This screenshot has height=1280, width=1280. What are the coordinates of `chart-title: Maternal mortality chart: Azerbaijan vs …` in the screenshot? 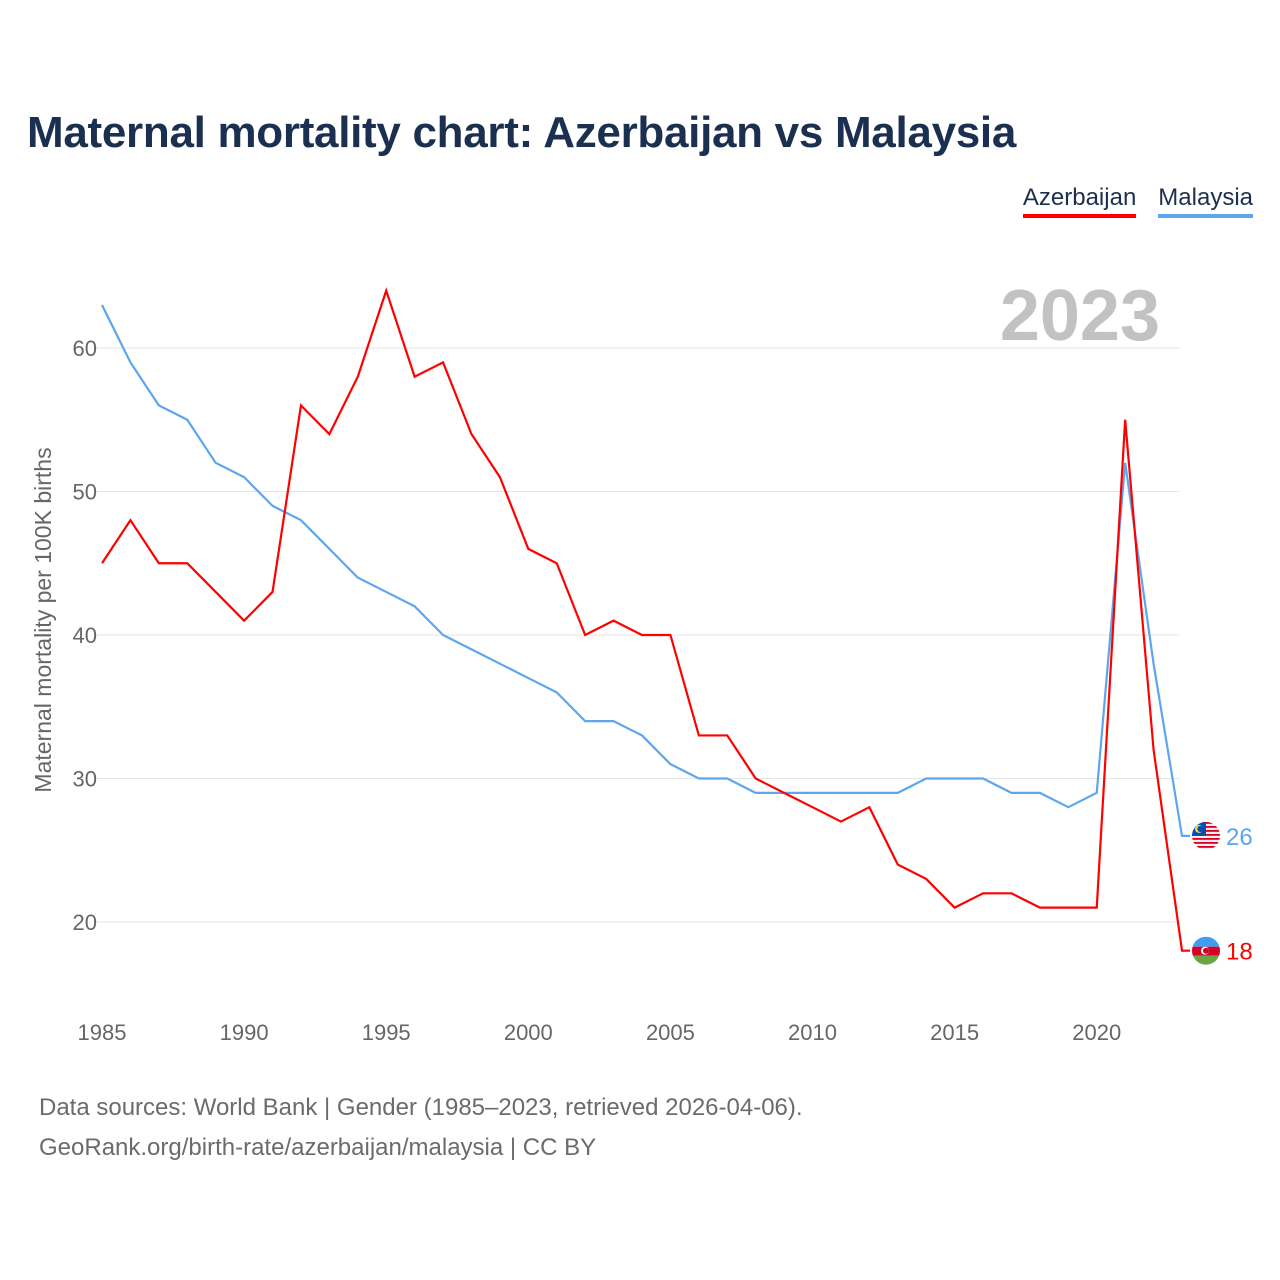 It's located at (522, 132).